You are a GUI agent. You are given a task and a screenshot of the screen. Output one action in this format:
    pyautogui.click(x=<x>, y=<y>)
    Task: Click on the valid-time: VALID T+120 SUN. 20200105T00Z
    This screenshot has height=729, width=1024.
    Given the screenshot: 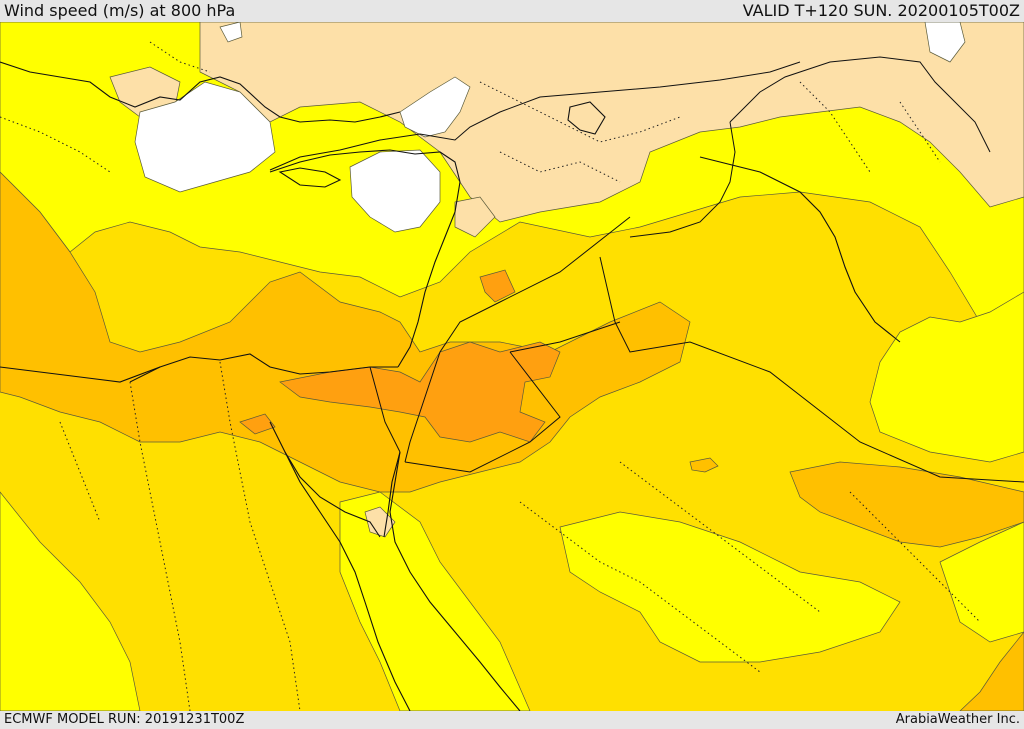 What is the action you would take?
    pyautogui.click(x=881, y=10)
    